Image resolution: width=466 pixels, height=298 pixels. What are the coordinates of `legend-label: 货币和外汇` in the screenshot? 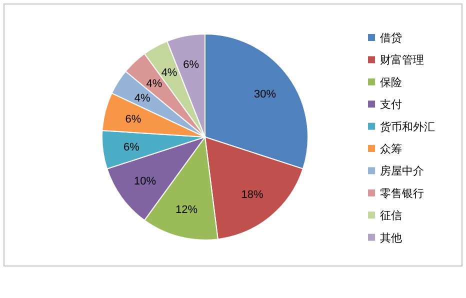 It's located at (407, 127).